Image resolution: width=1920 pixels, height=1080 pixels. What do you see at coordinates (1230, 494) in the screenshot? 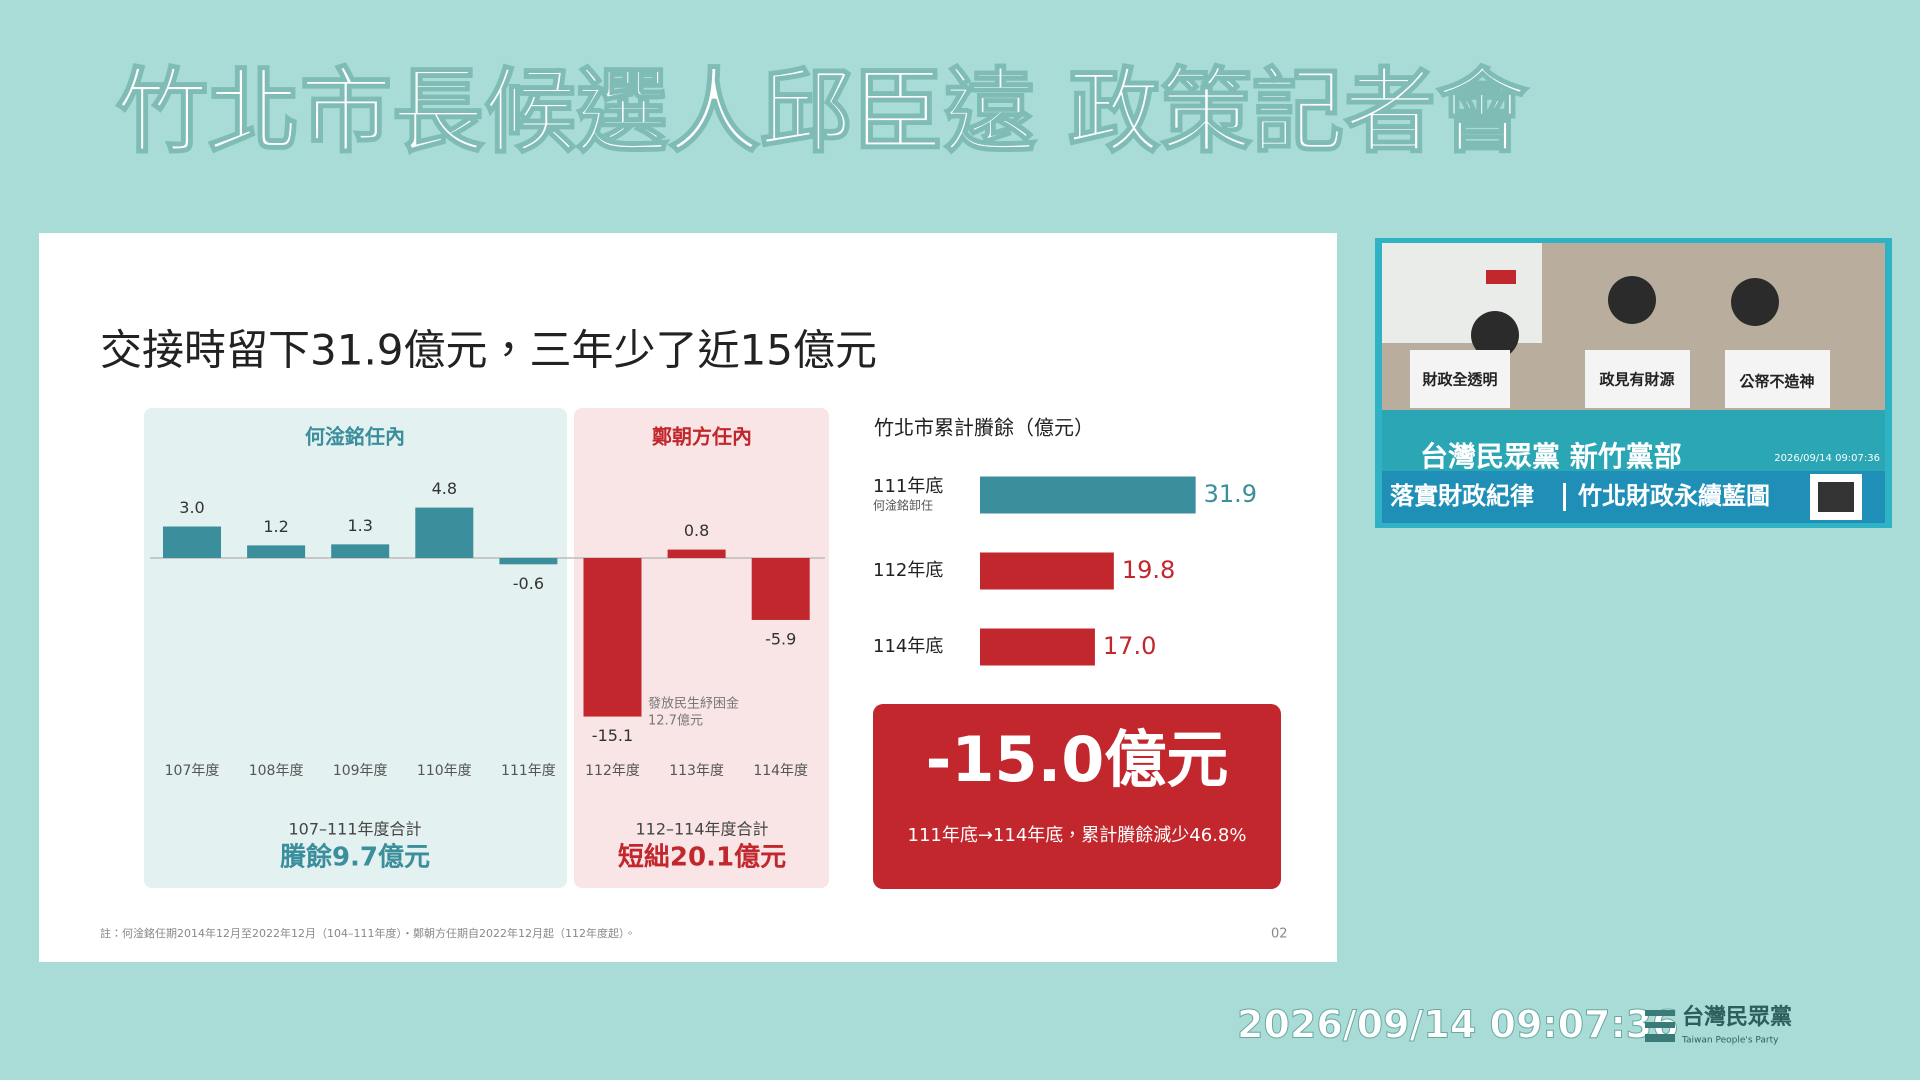
I see `value-label: 31.9` at bounding box center [1230, 494].